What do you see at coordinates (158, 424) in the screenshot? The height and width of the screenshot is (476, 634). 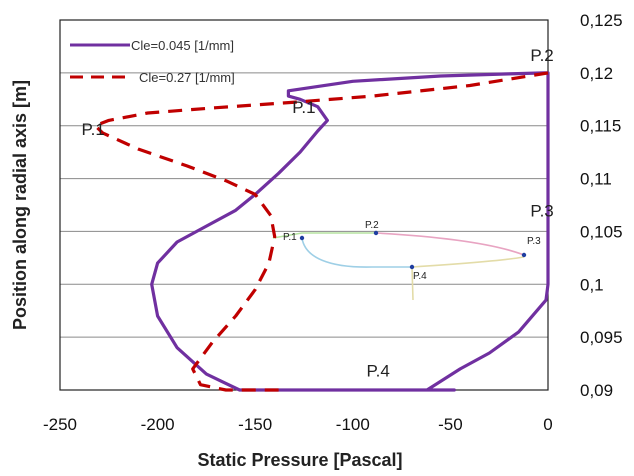 I see `x-tick-label: -200` at bounding box center [158, 424].